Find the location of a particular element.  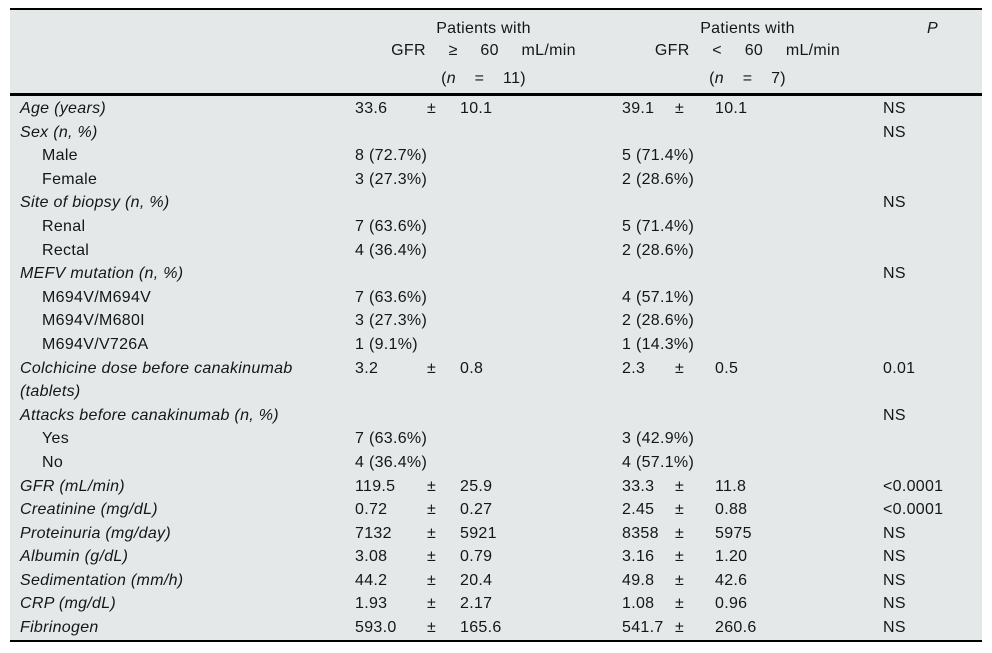

row-label: M694V/M680I is located at coordinates (93, 321).